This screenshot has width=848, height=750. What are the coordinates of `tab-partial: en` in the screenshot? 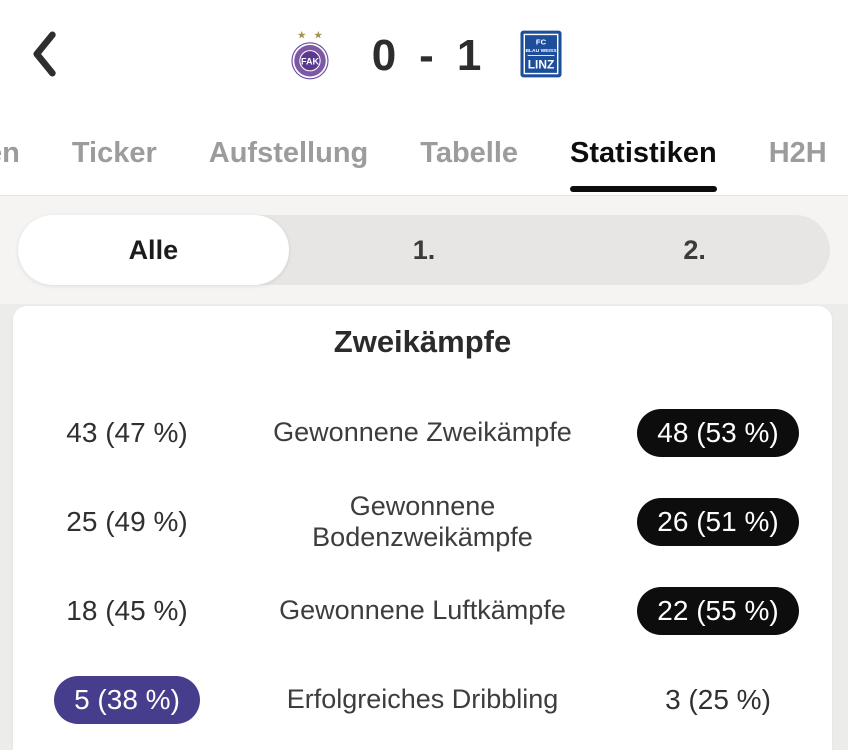 It's located at (10, 153).